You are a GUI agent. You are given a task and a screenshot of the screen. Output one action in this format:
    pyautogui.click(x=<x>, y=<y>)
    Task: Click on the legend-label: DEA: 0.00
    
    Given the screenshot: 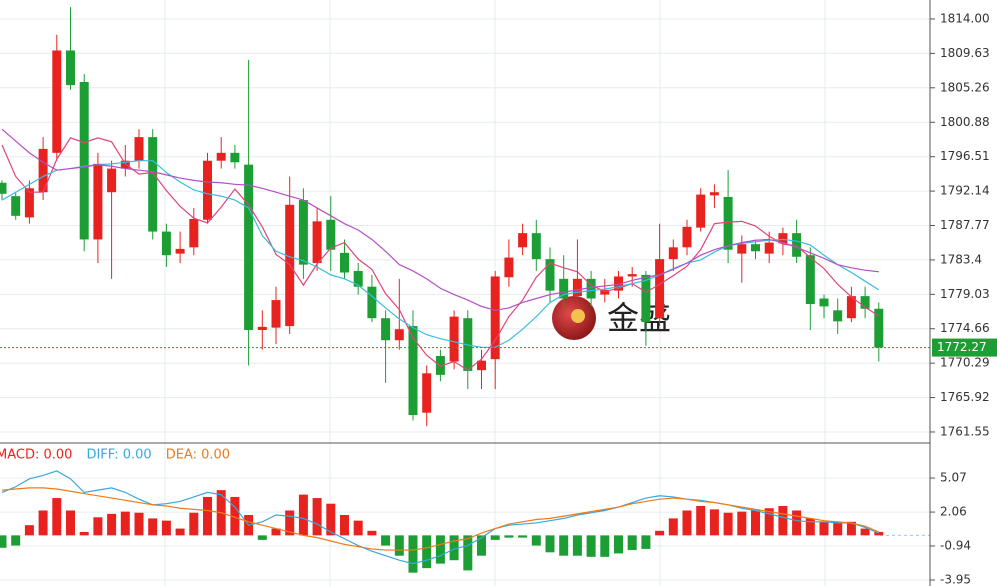 What is the action you would take?
    pyautogui.click(x=198, y=455)
    